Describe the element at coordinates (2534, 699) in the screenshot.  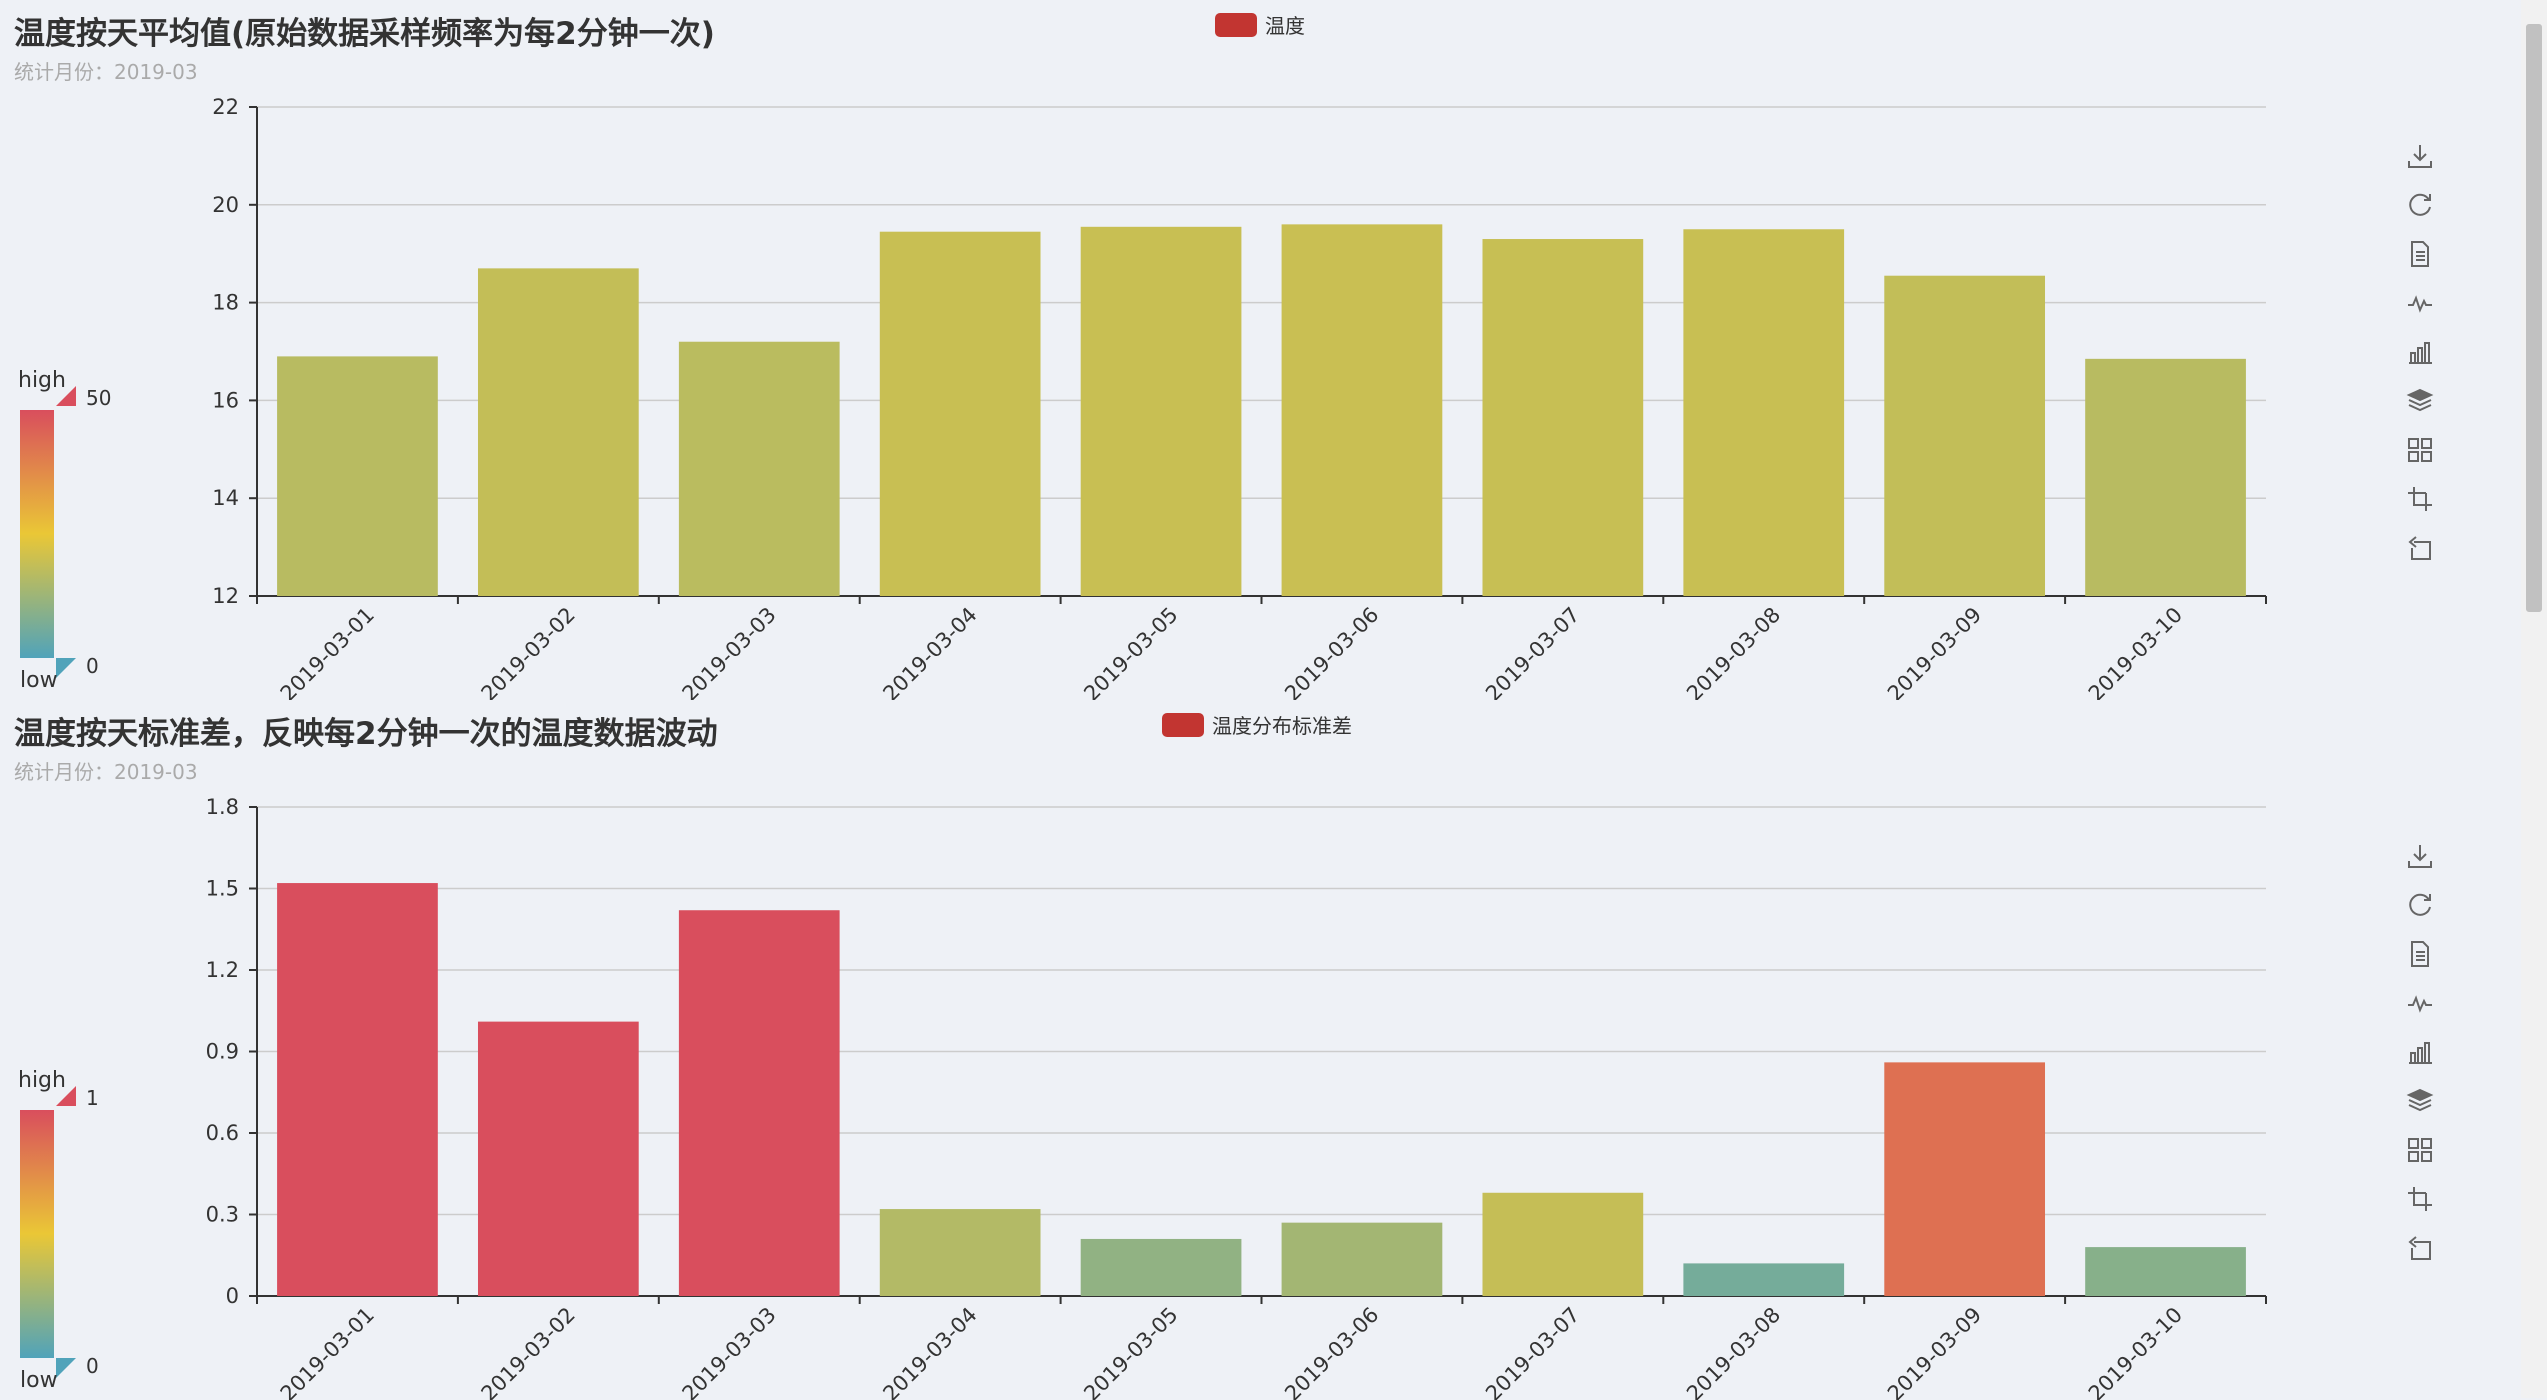
I see `page-scrollbar` at that location.